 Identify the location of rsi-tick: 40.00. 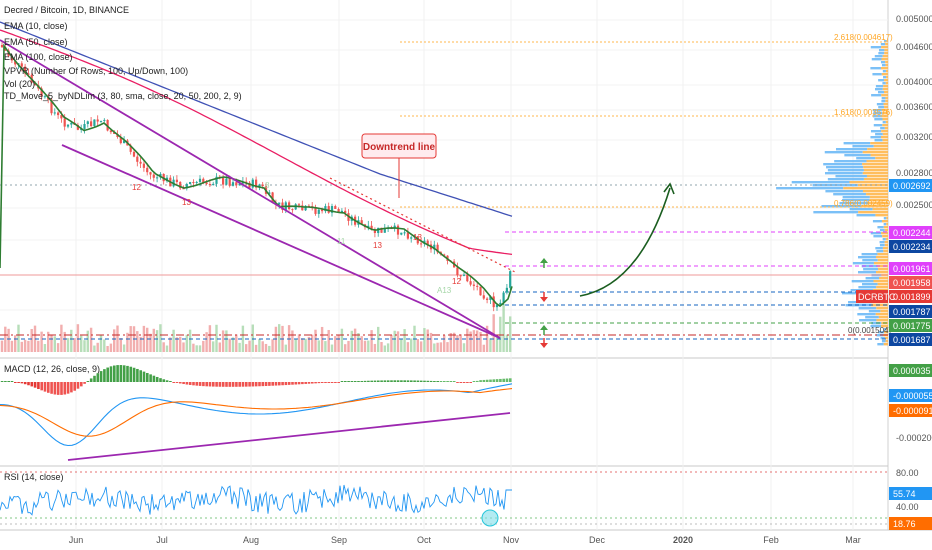
(907, 507).